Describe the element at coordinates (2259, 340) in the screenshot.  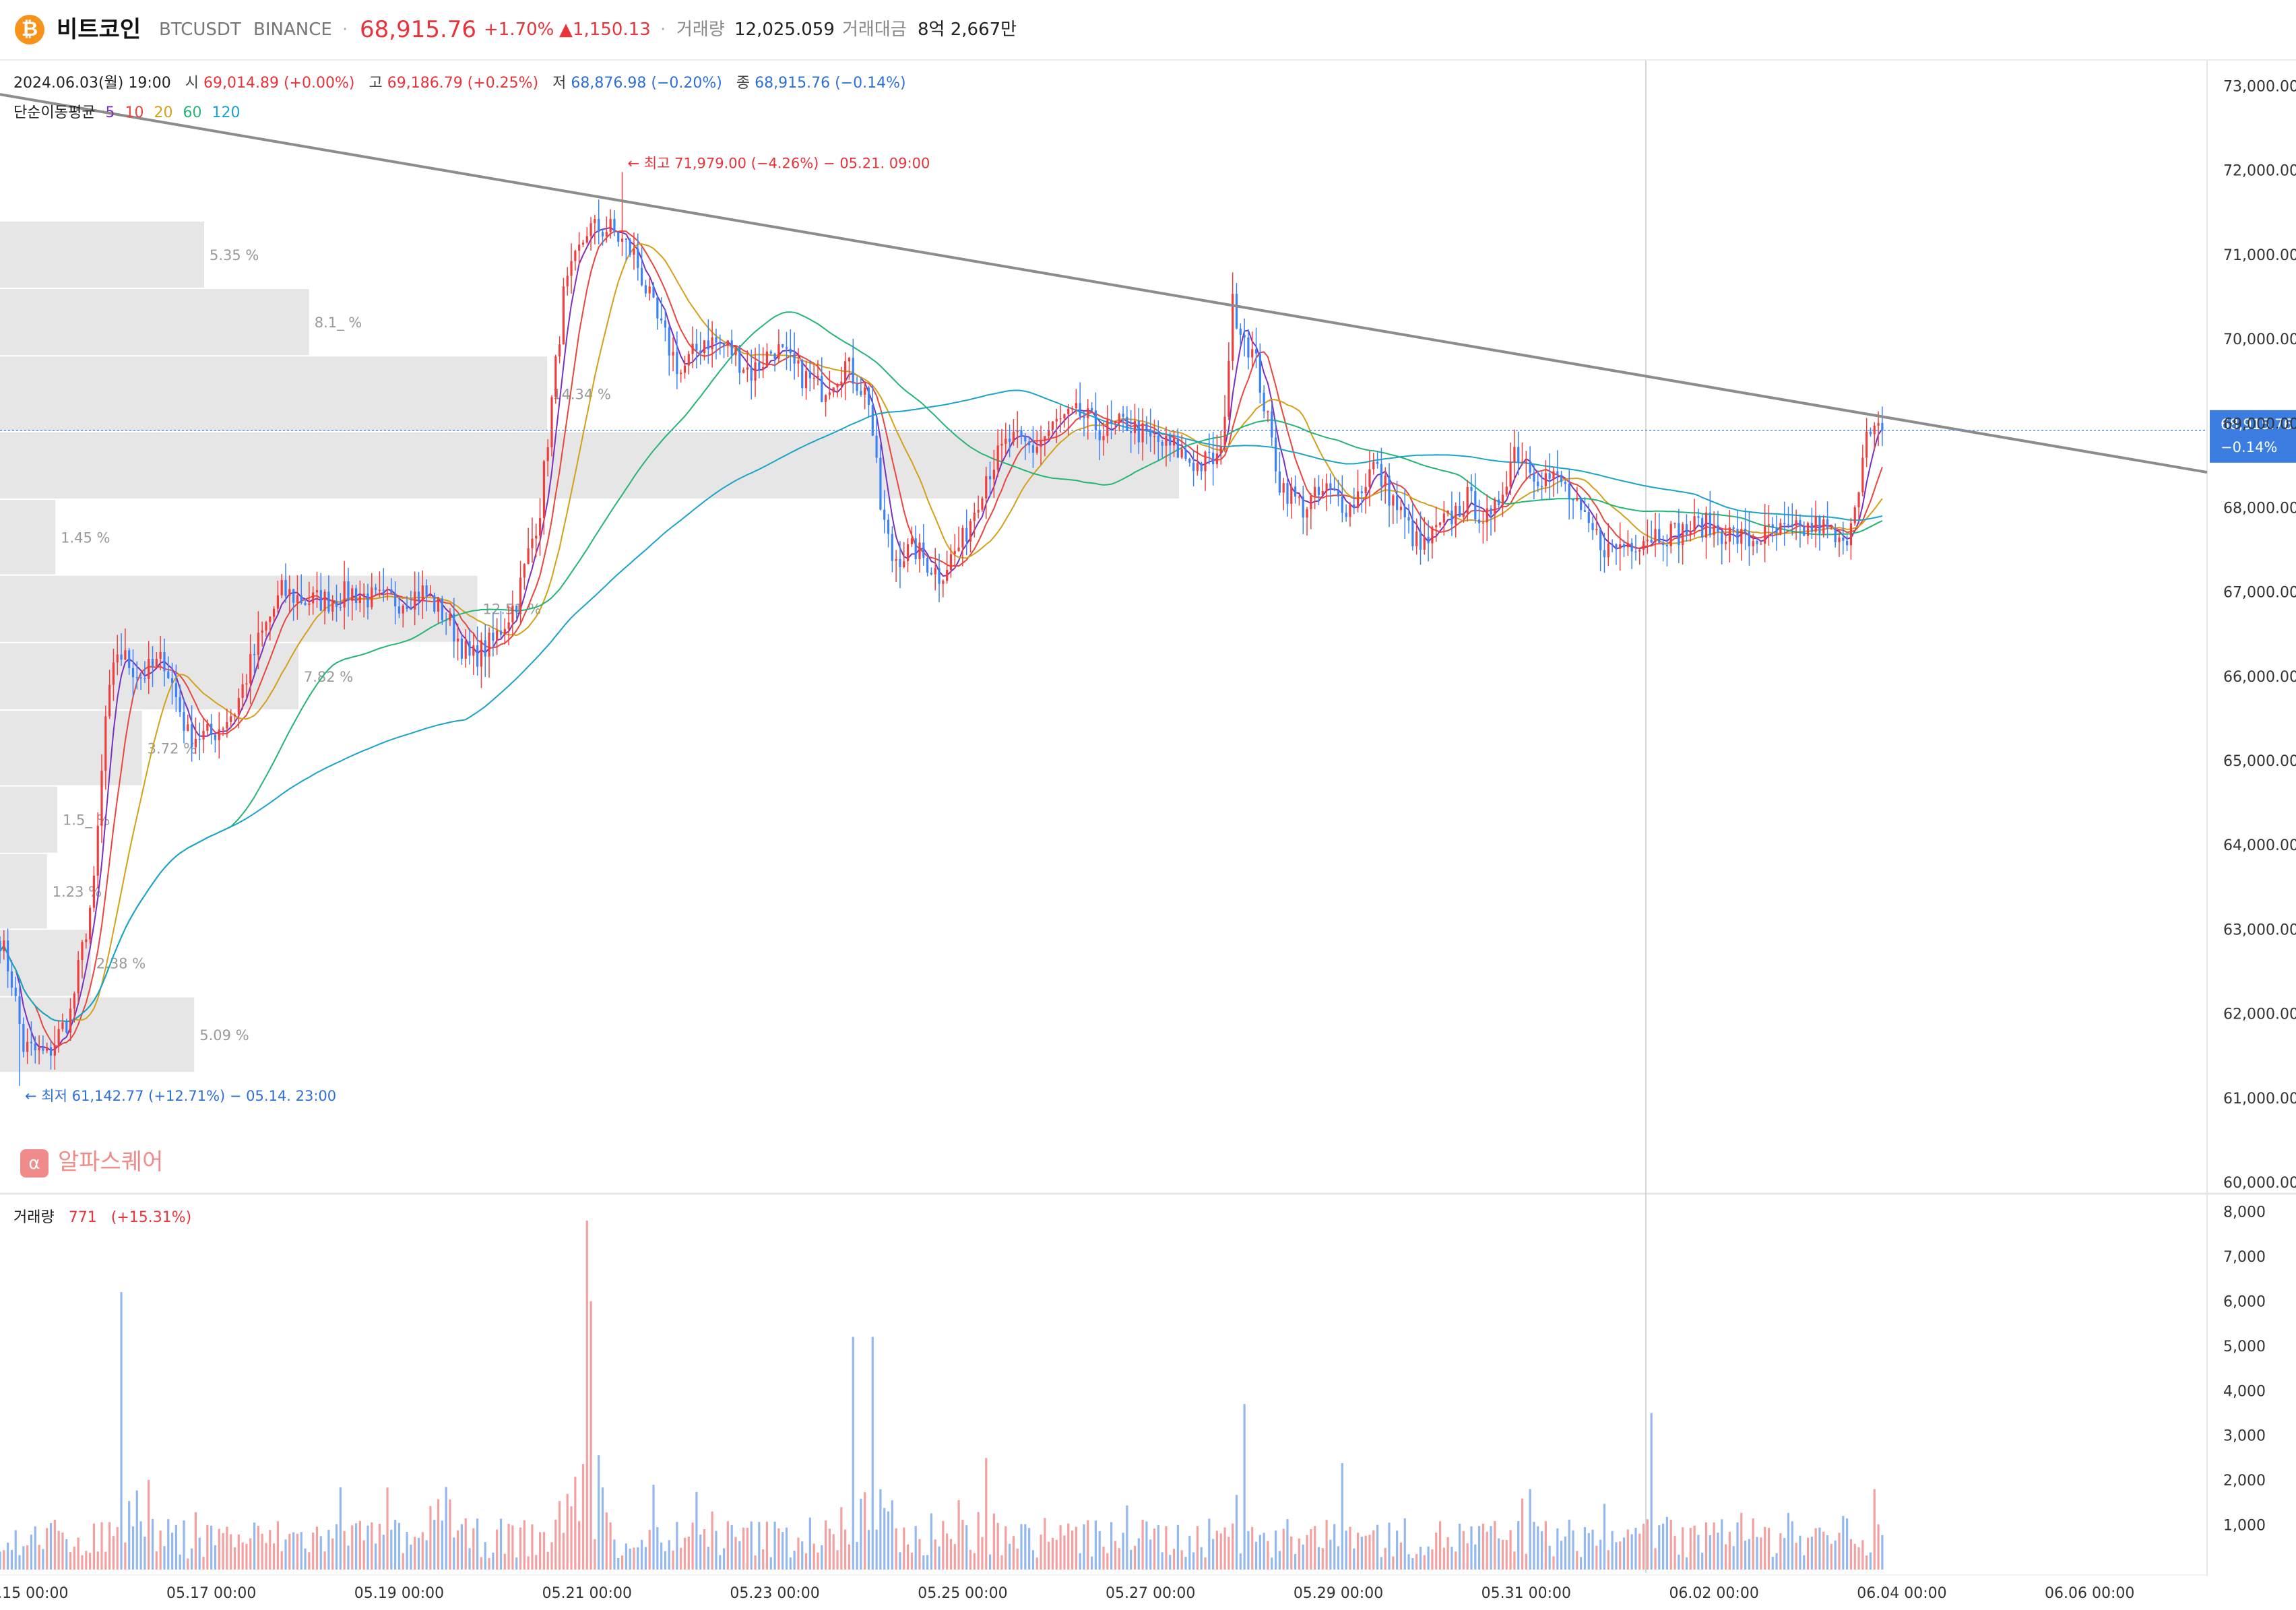
I see `price-axis-tick: 70,000.00` at that location.